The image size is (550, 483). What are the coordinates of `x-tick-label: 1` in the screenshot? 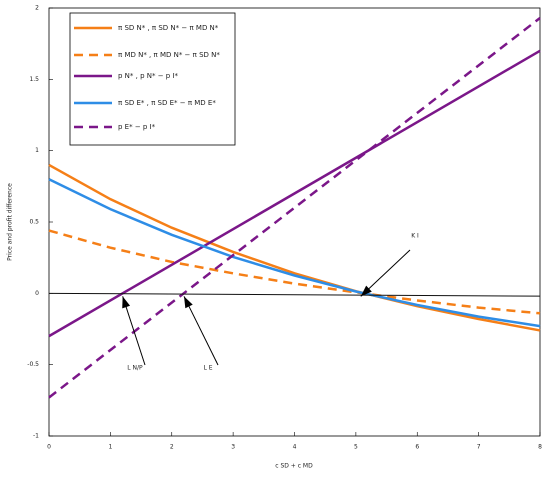 It's located at (110, 447).